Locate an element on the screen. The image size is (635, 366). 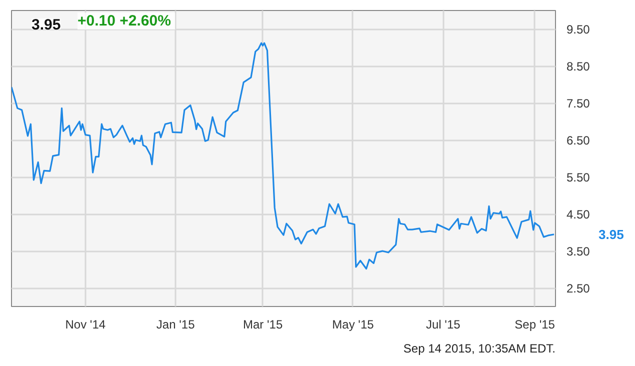
y-tick-label: 9.50 is located at coordinates (578, 29).